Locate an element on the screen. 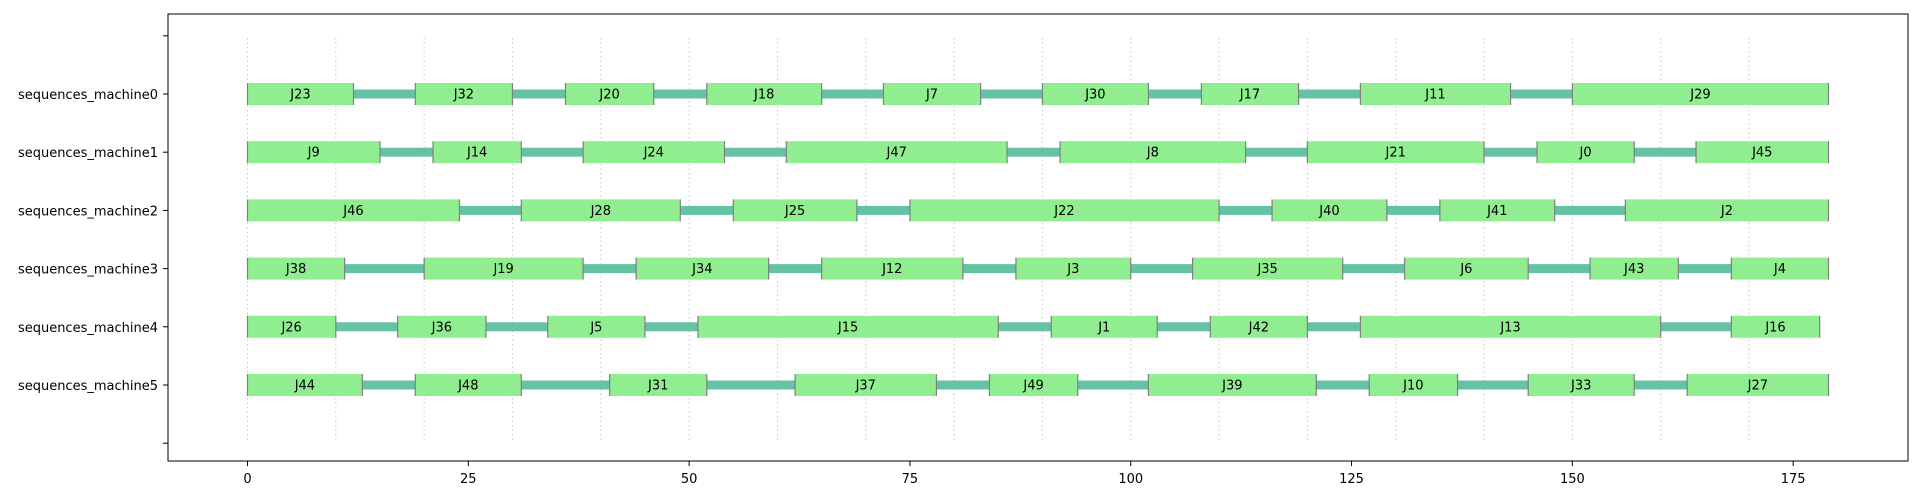 The image size is (1920, 500). job-label: J8 is located at coordinates (1152, 153).